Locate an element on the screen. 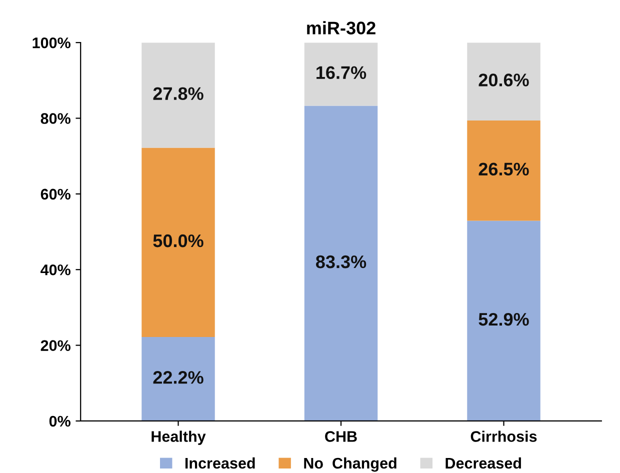 The height and width of the screenshot is (473, 620). x-tick-label: CHB is located at coordinates (341, 436).